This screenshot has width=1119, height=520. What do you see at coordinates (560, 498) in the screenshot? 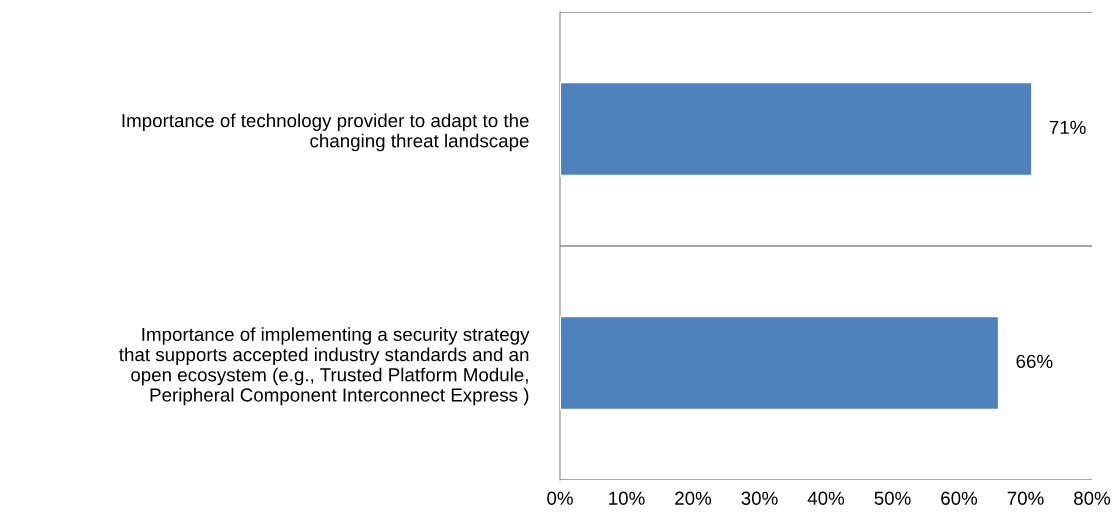
I see `x-tick-label: 0%` at bounding box center [560, 498].